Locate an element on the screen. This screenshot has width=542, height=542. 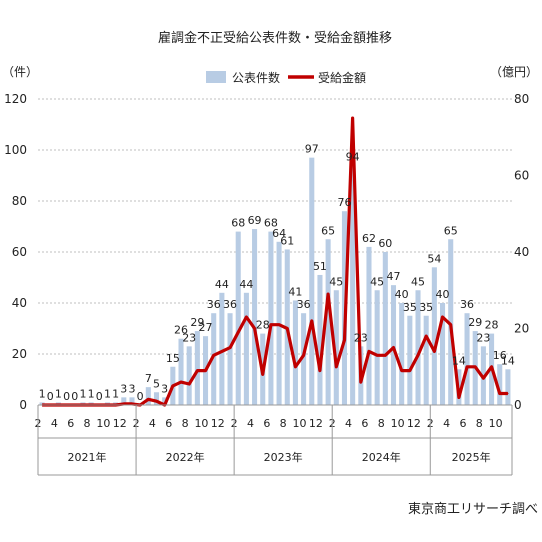
data-label: 62 is located at coordinates (369, 238).